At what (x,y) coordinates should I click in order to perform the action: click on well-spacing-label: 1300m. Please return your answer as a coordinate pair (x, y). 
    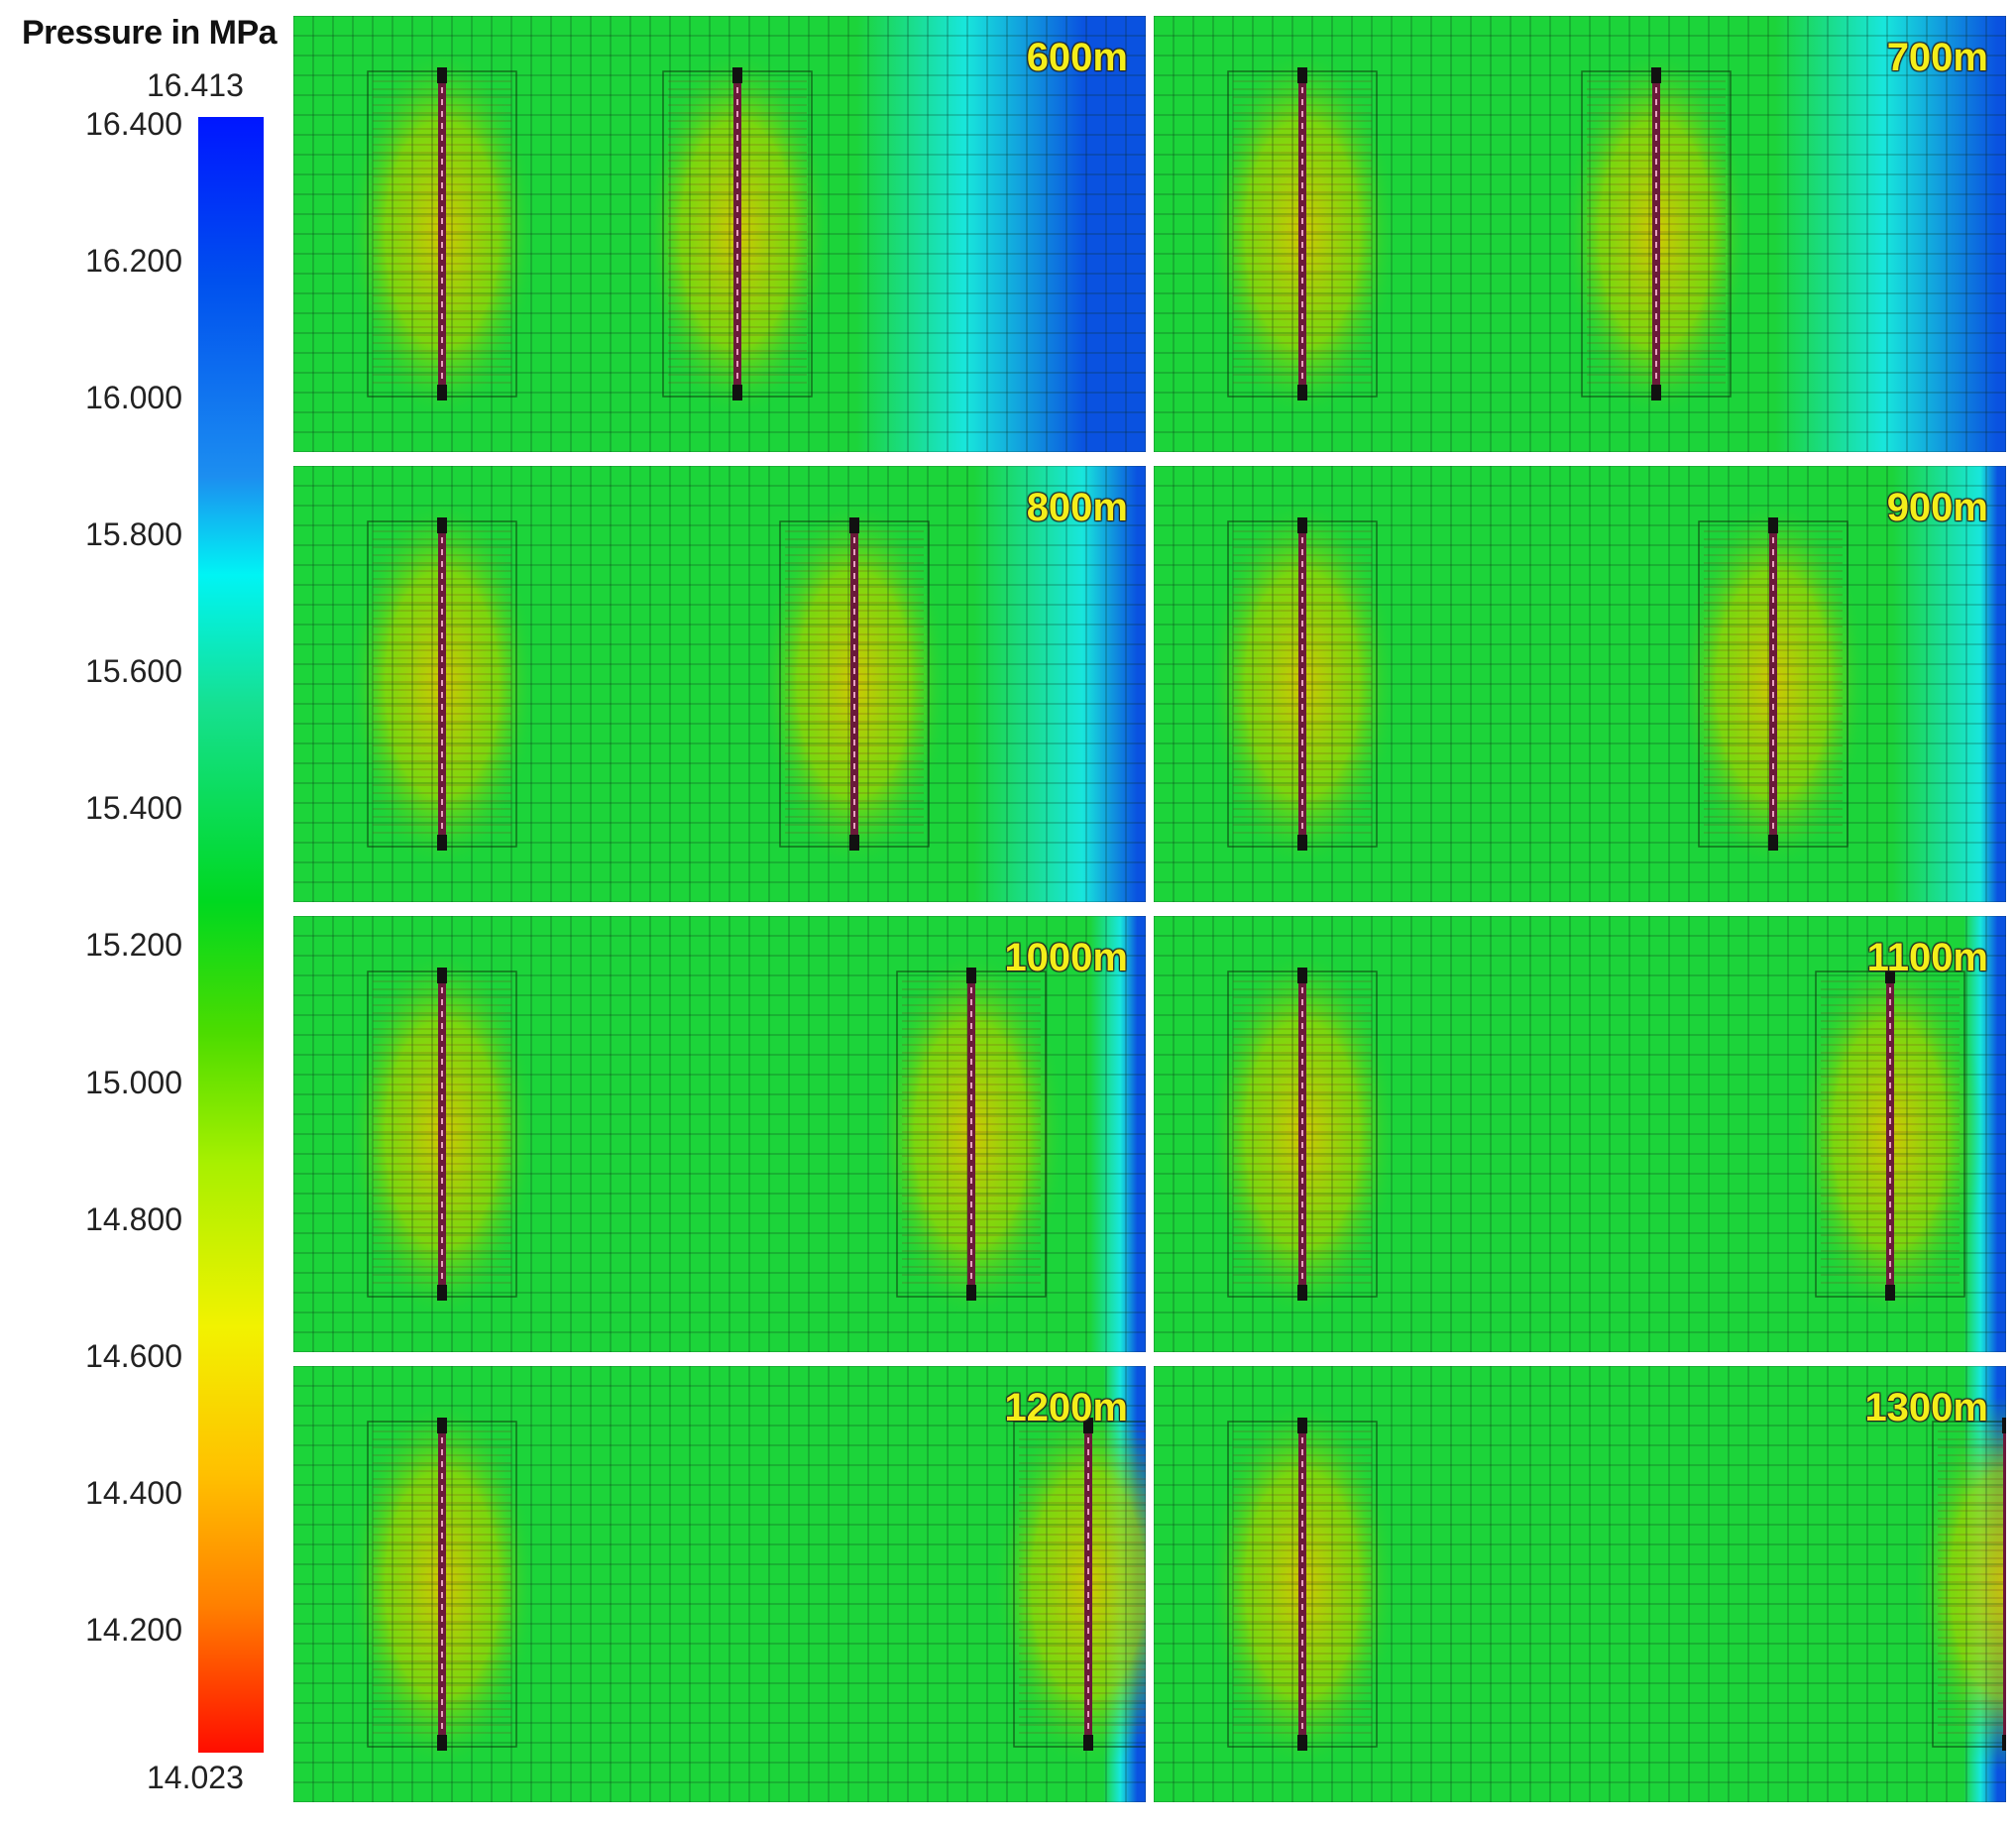
    Looking at the image, I should click on (1926, 1407).